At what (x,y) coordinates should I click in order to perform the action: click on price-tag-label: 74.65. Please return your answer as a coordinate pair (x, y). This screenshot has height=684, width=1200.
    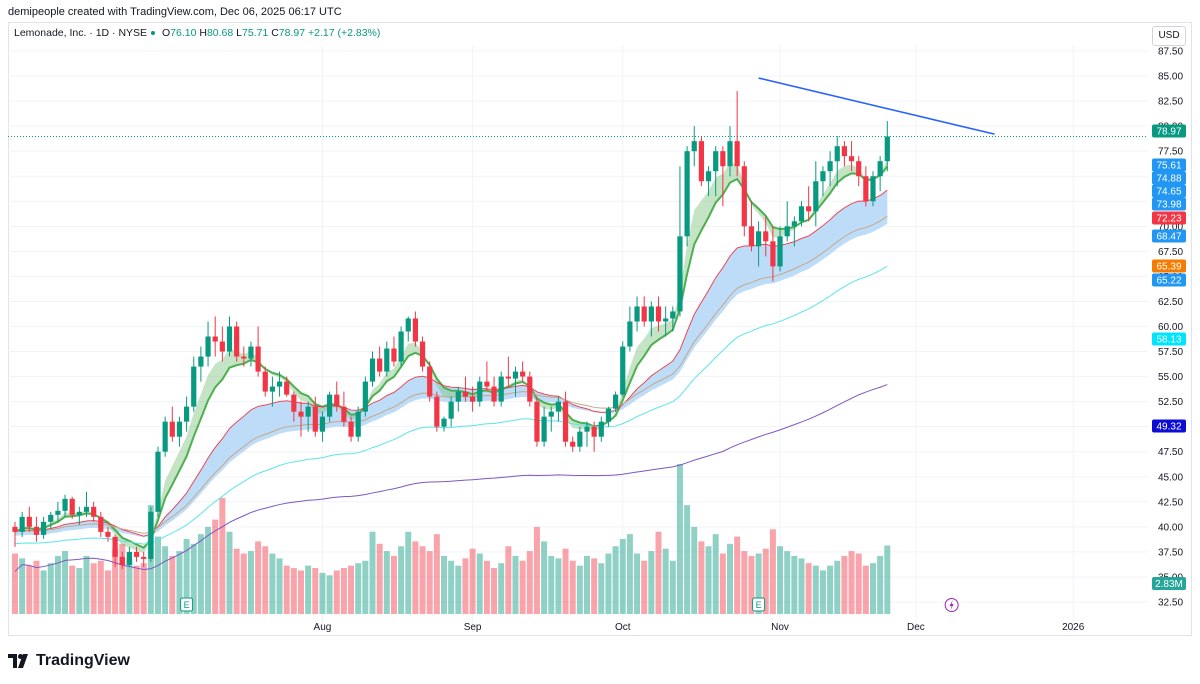
    Looking at the image, I should click on (1168, 192).